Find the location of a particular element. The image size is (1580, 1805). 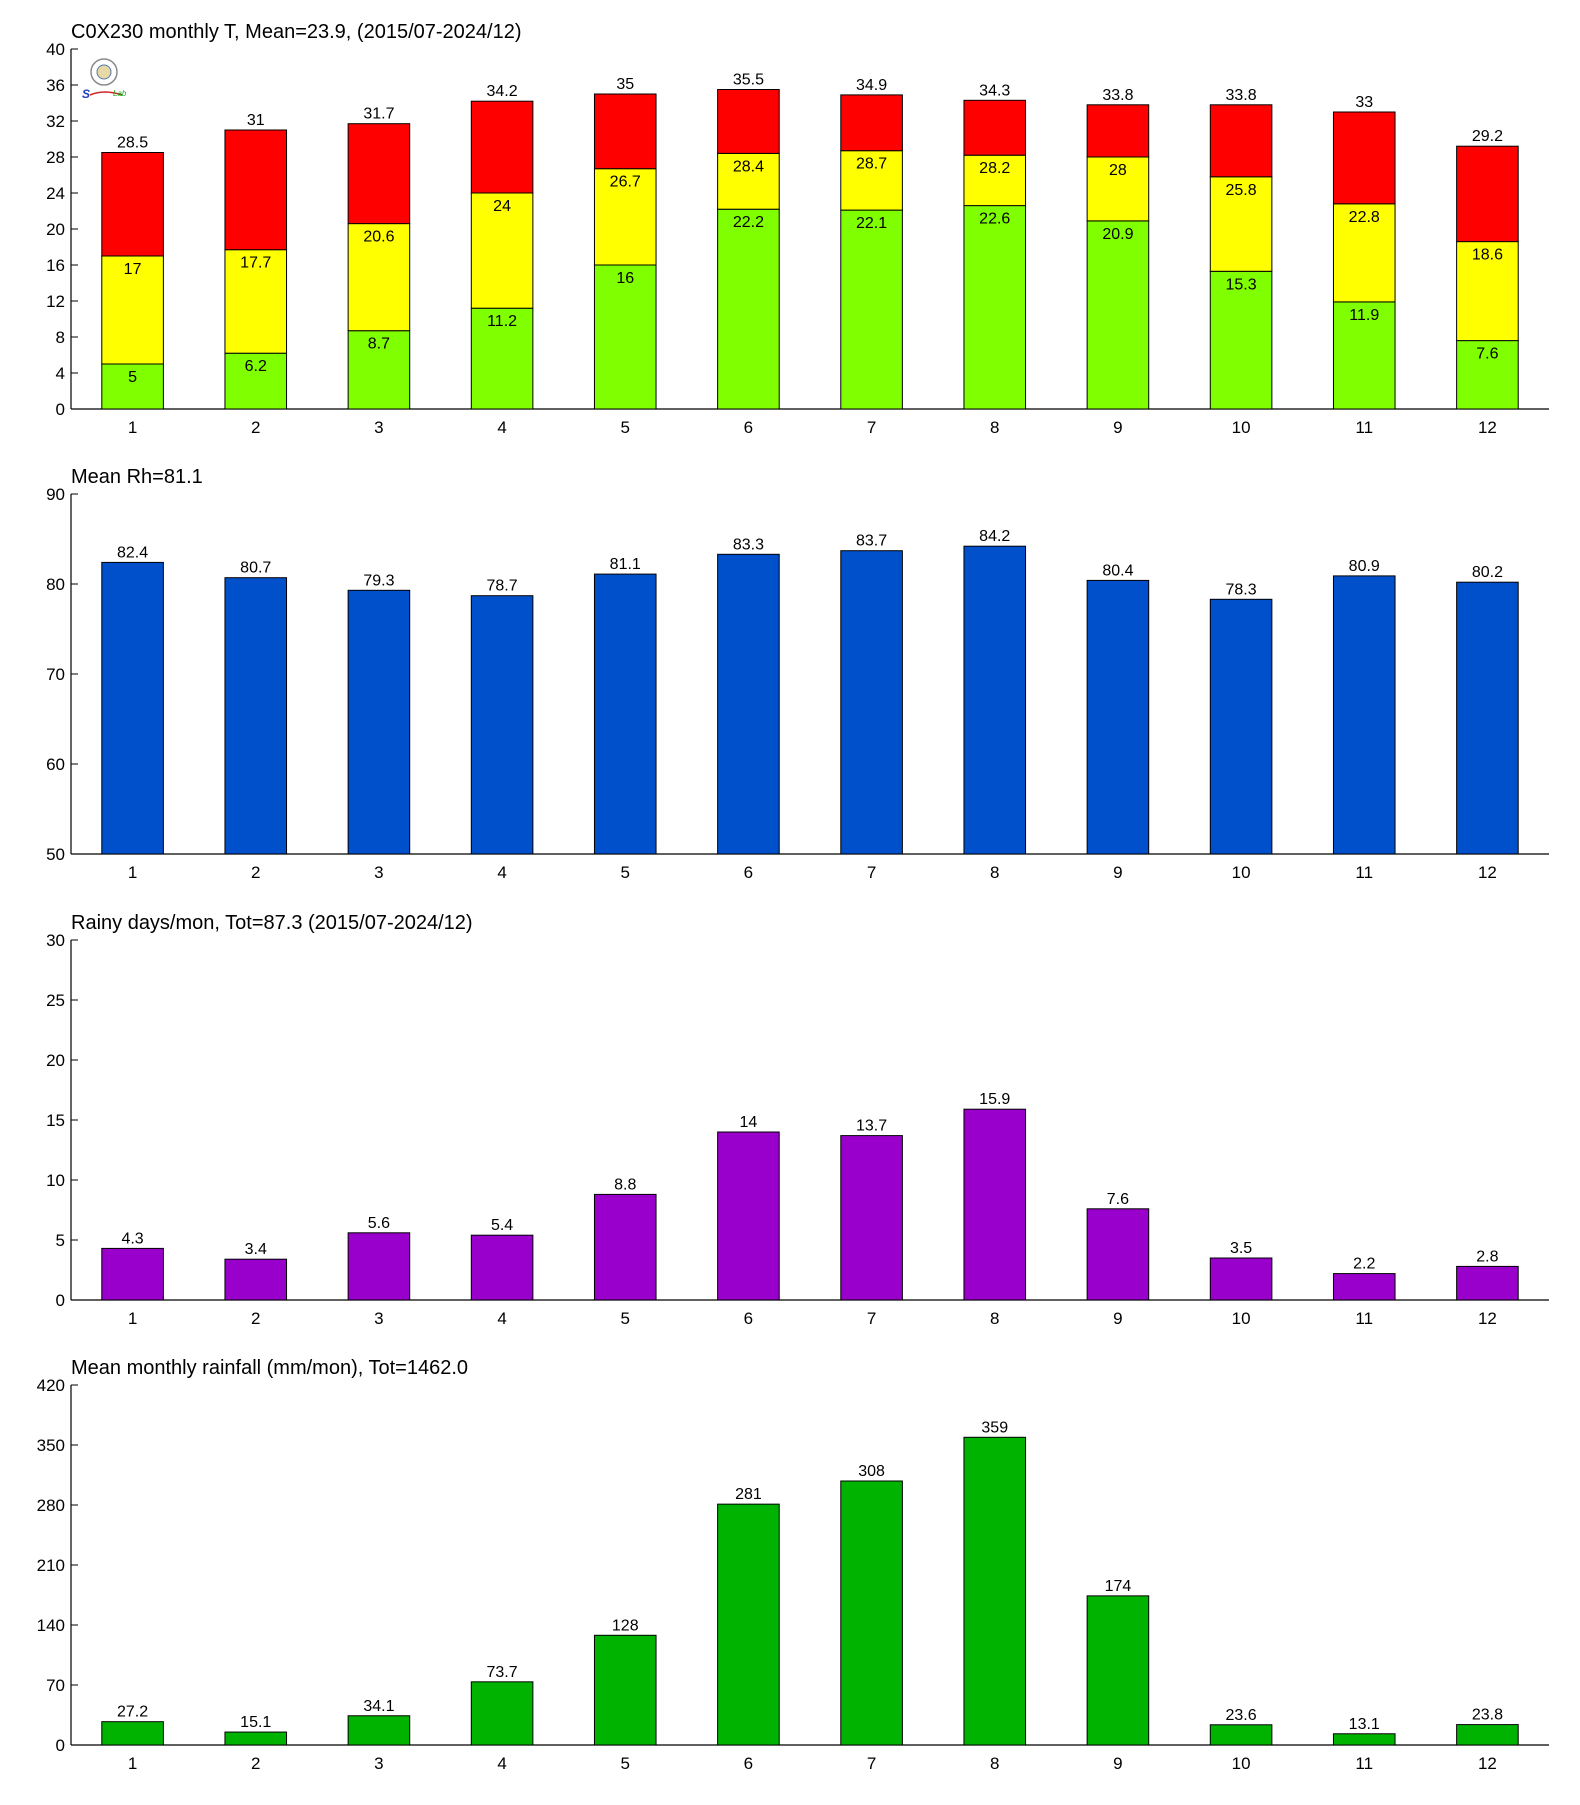

data-label: 359 is located at coordinates (994, 1427).